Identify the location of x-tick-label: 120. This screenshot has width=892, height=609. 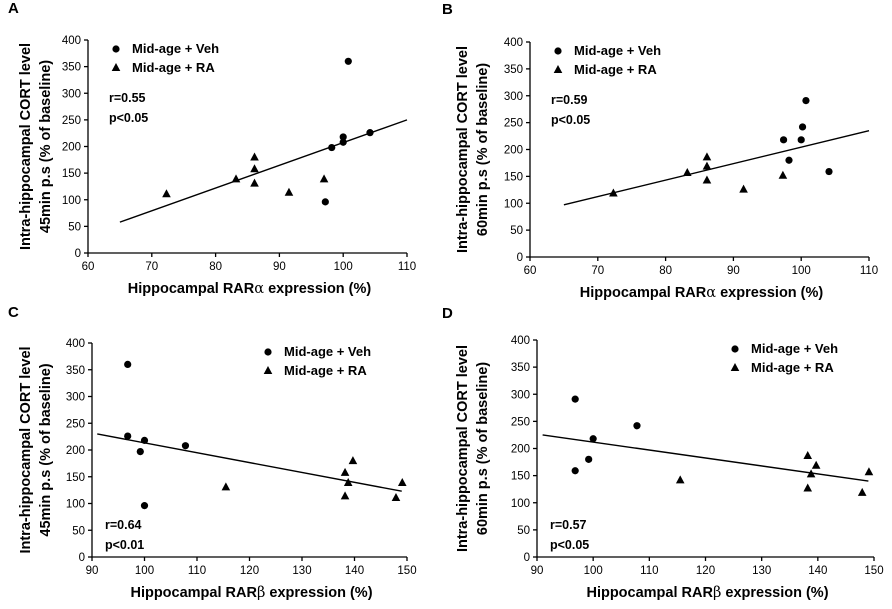
(249, 571).